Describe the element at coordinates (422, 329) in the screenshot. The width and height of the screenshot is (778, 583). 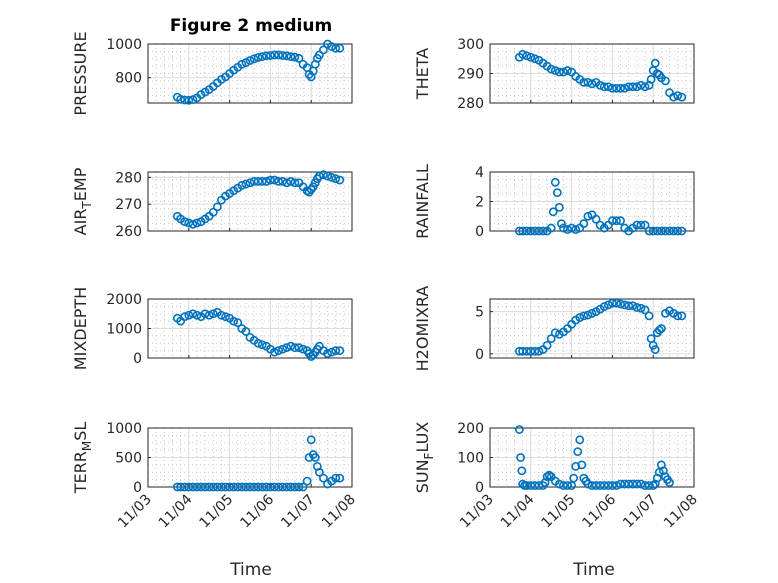
I see `y-axis-label: H2OMIXRA` at that location.